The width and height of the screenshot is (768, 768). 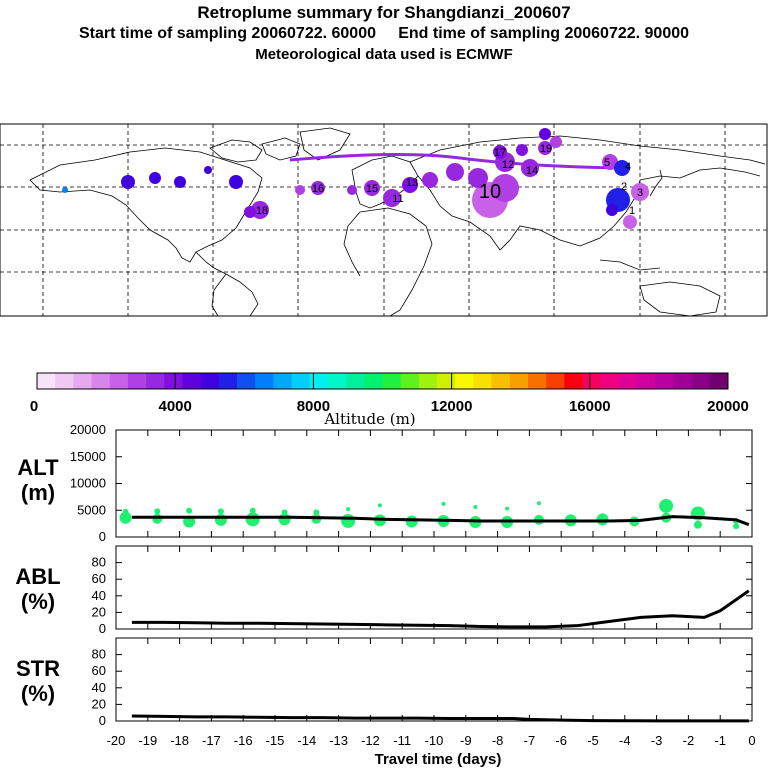 What do you see at coordinates (500, 153) in the screenshot?
I see `marker-label-17: 17` at bounding box center [500, 153].